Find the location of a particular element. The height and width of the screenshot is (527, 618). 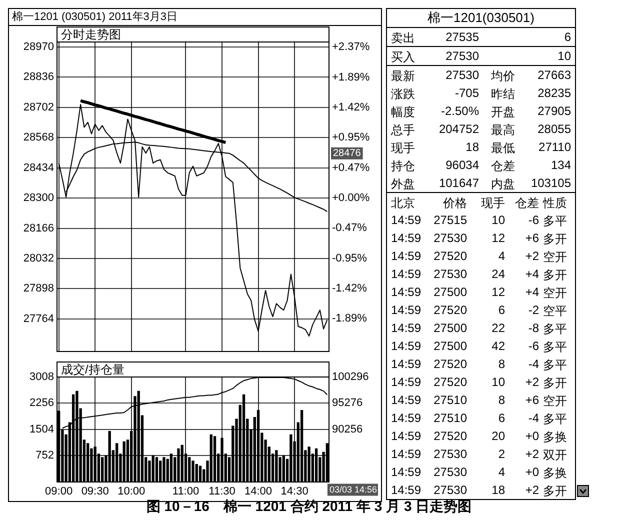

text: 14:59 27520 8 -4 多平 is located at coordinates (479, 364).